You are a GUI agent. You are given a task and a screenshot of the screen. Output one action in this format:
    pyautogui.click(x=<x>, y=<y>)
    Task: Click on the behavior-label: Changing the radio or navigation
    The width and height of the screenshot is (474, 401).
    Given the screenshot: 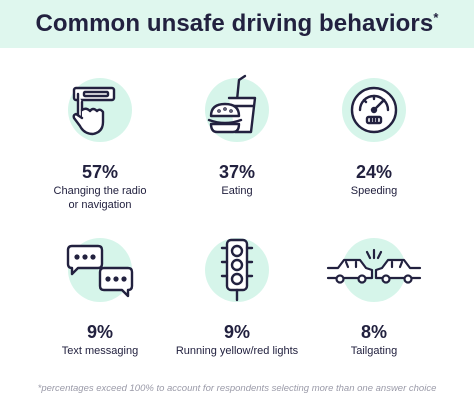 What is the action you would take?
    pyautogui.click(x=100, y=198)
    